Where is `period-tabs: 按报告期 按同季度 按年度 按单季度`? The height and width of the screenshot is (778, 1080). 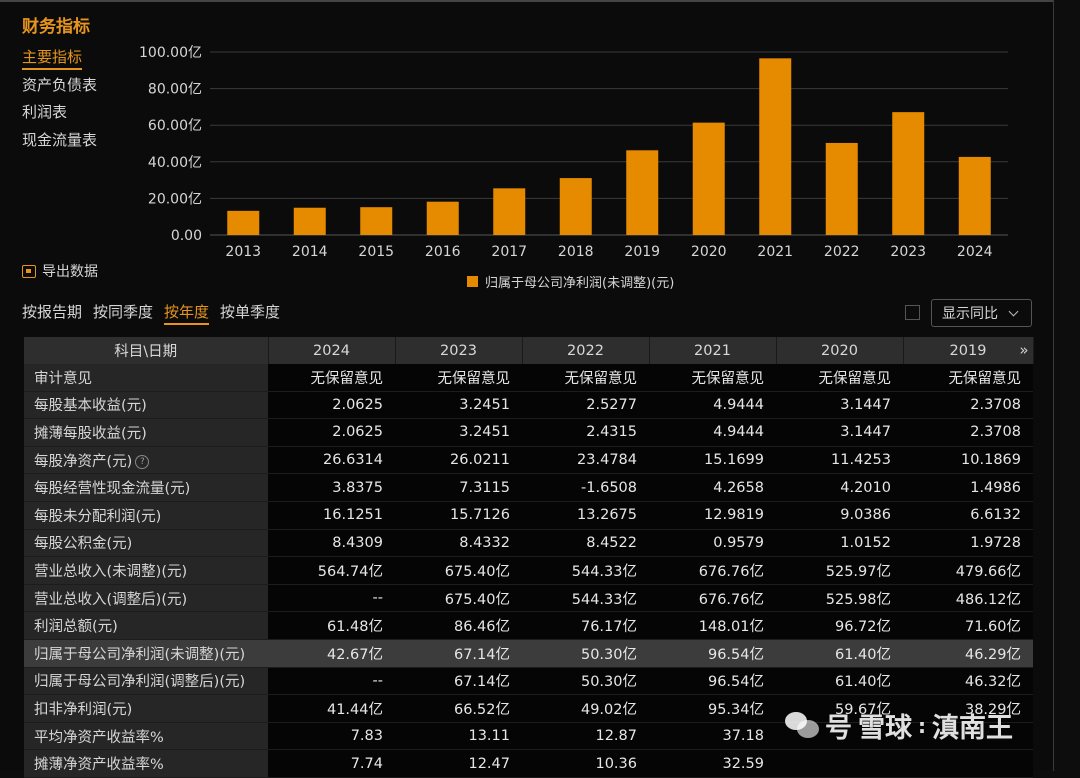
period-tabs: 按报告期 按同季度 按年度 按单季度 is located at coordinates (151, 313).